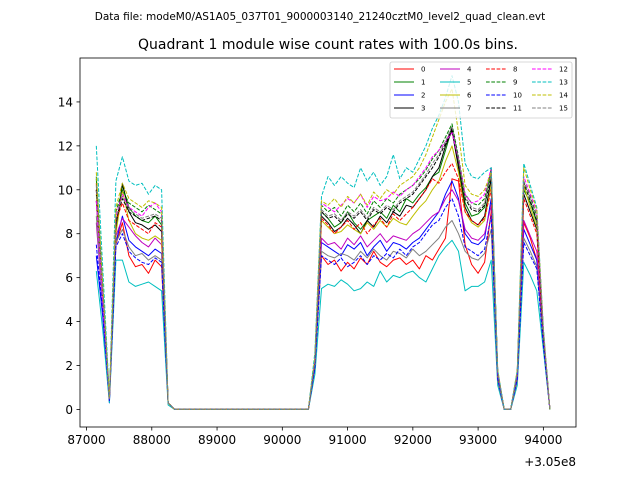 The width and height of the screenshot is (640, 480). I want to click on legend-label-8: 8, so click(515, 70).